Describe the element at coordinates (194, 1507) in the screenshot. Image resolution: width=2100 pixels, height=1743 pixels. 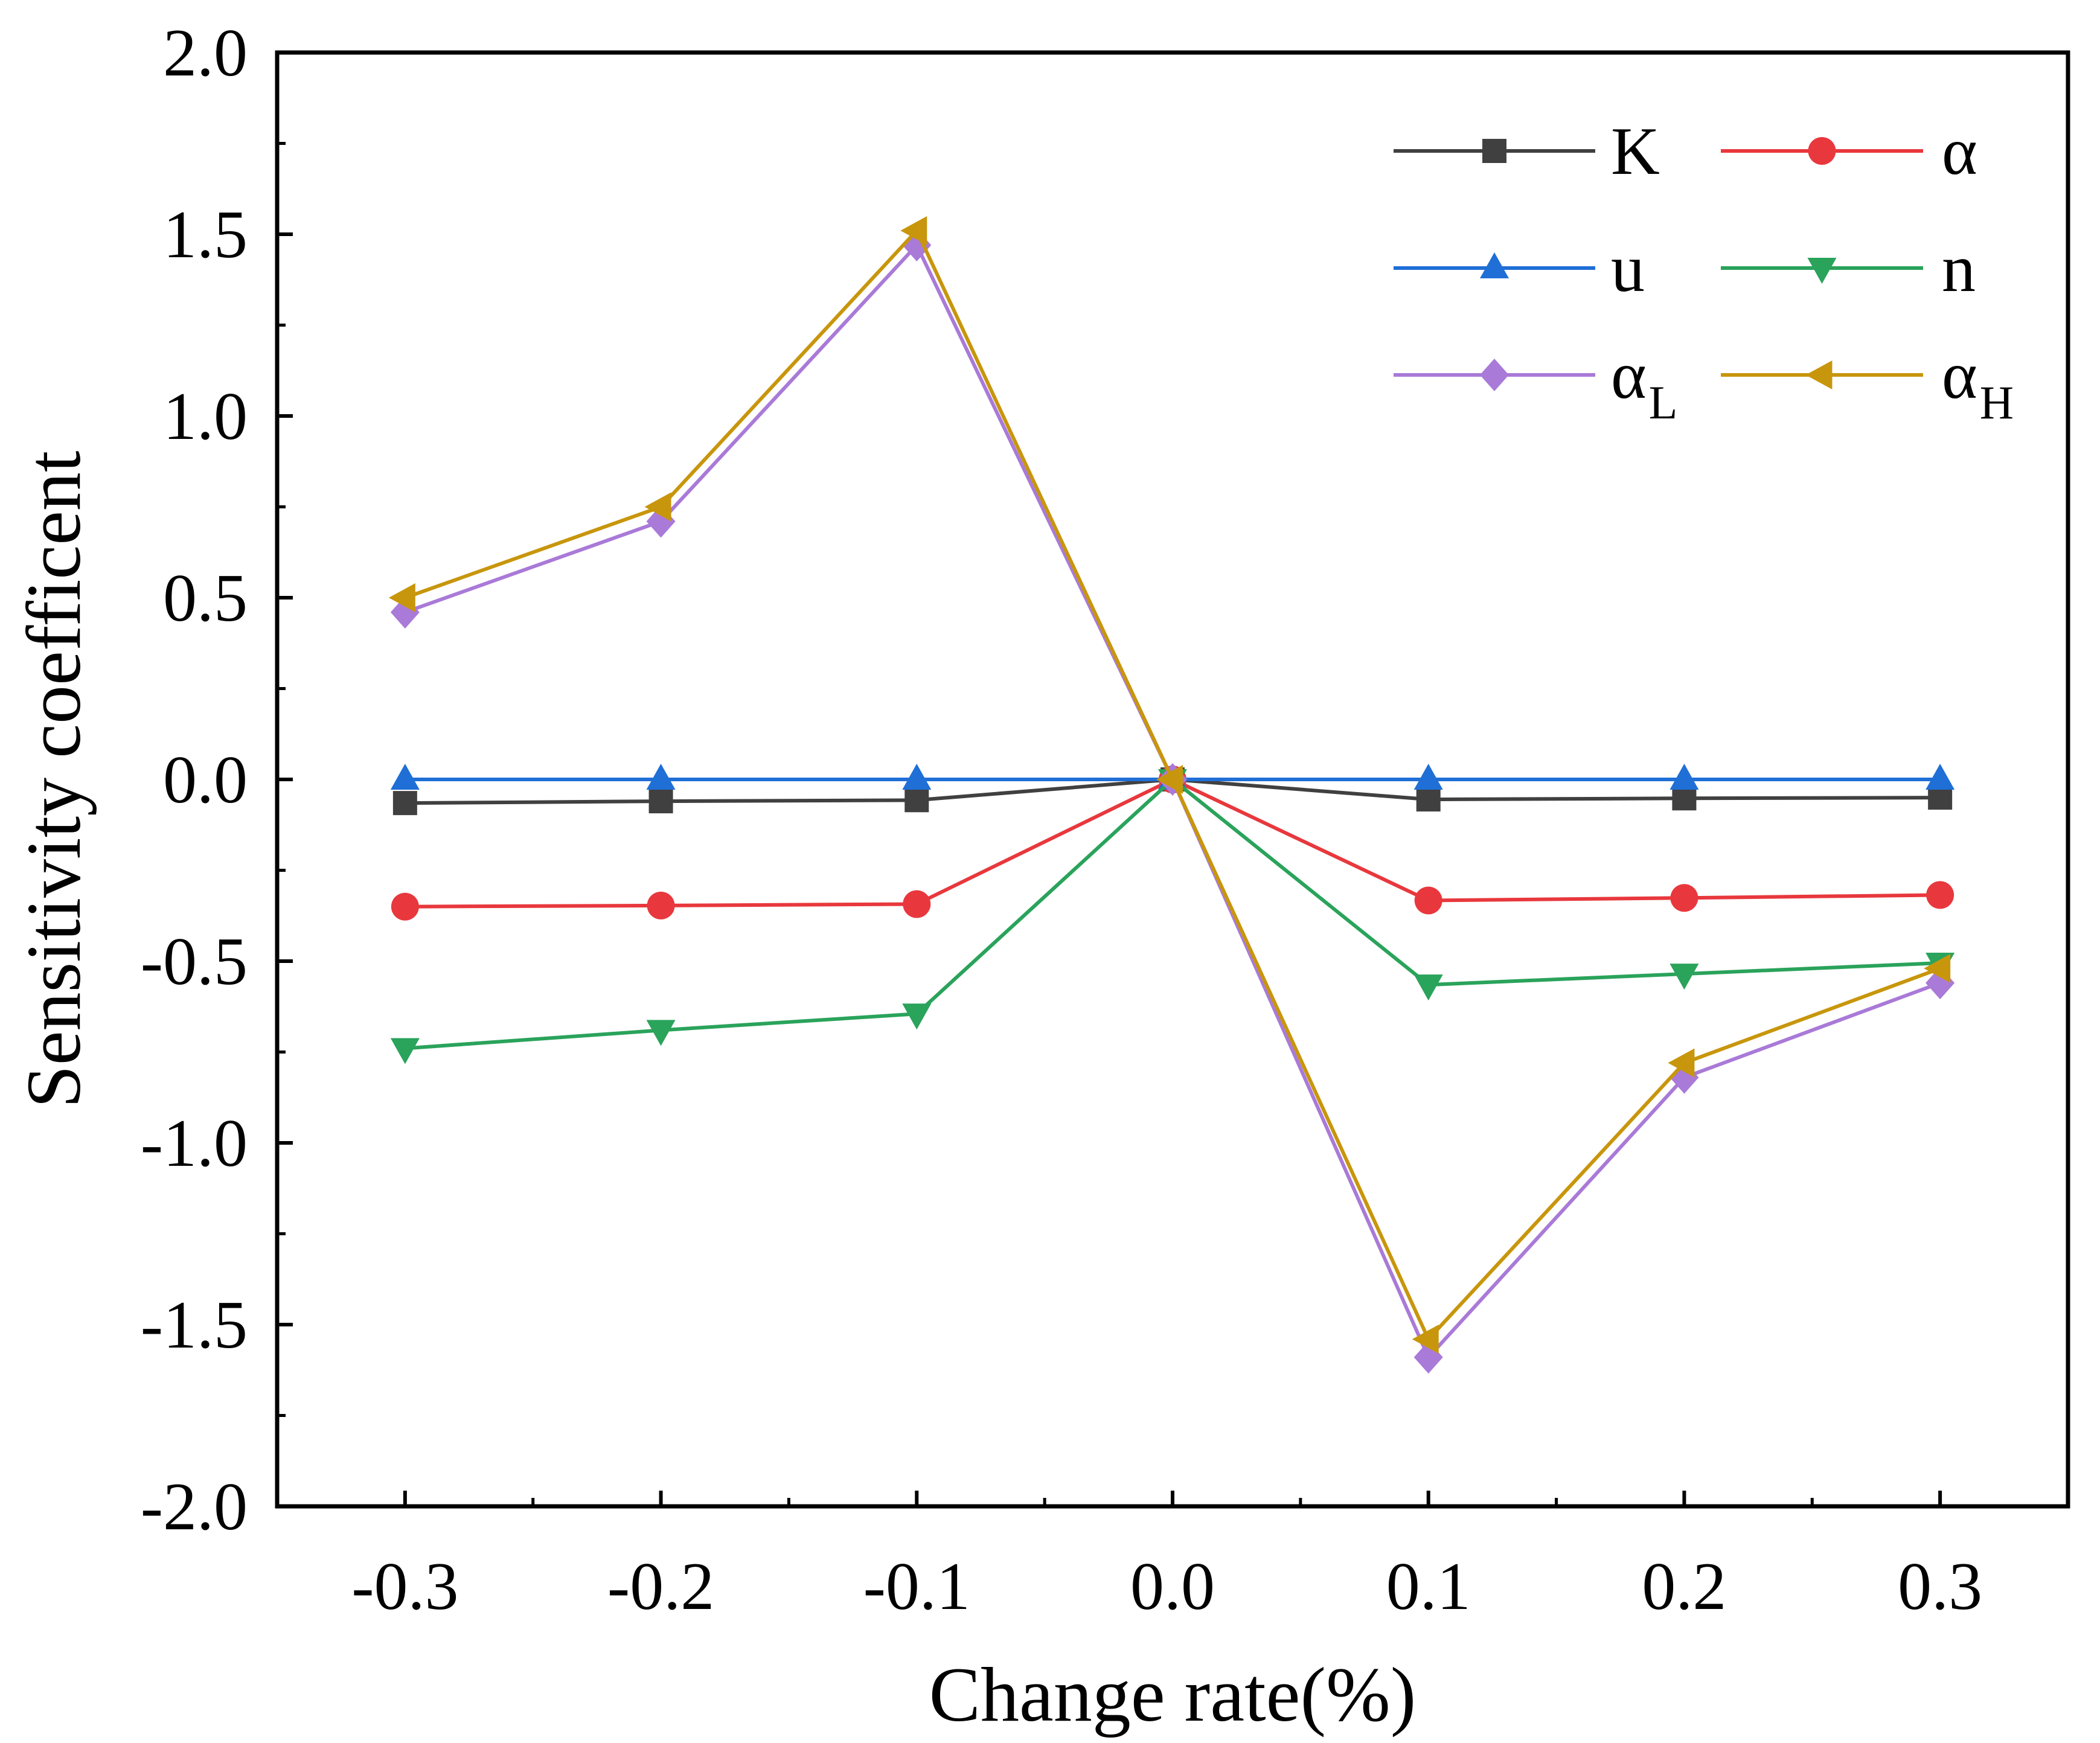
I see `y-tick-label: -2.0` at that location.